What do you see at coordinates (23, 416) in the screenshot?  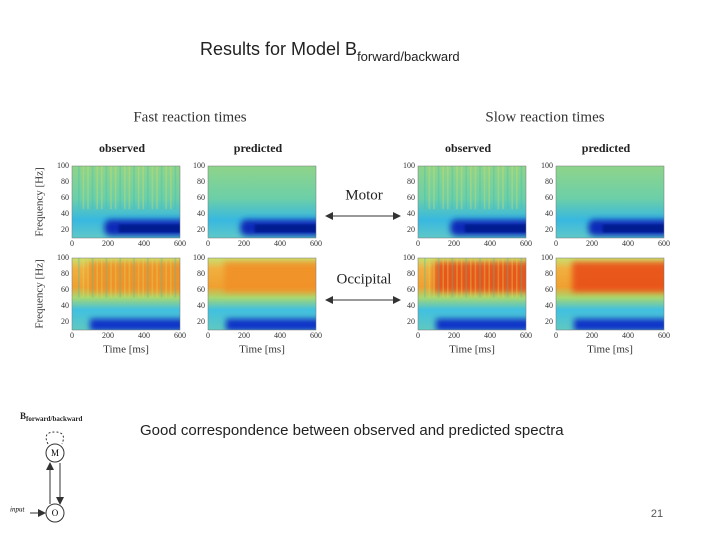 I see `diagram-title-text: B` at bounding box center [23, 416].